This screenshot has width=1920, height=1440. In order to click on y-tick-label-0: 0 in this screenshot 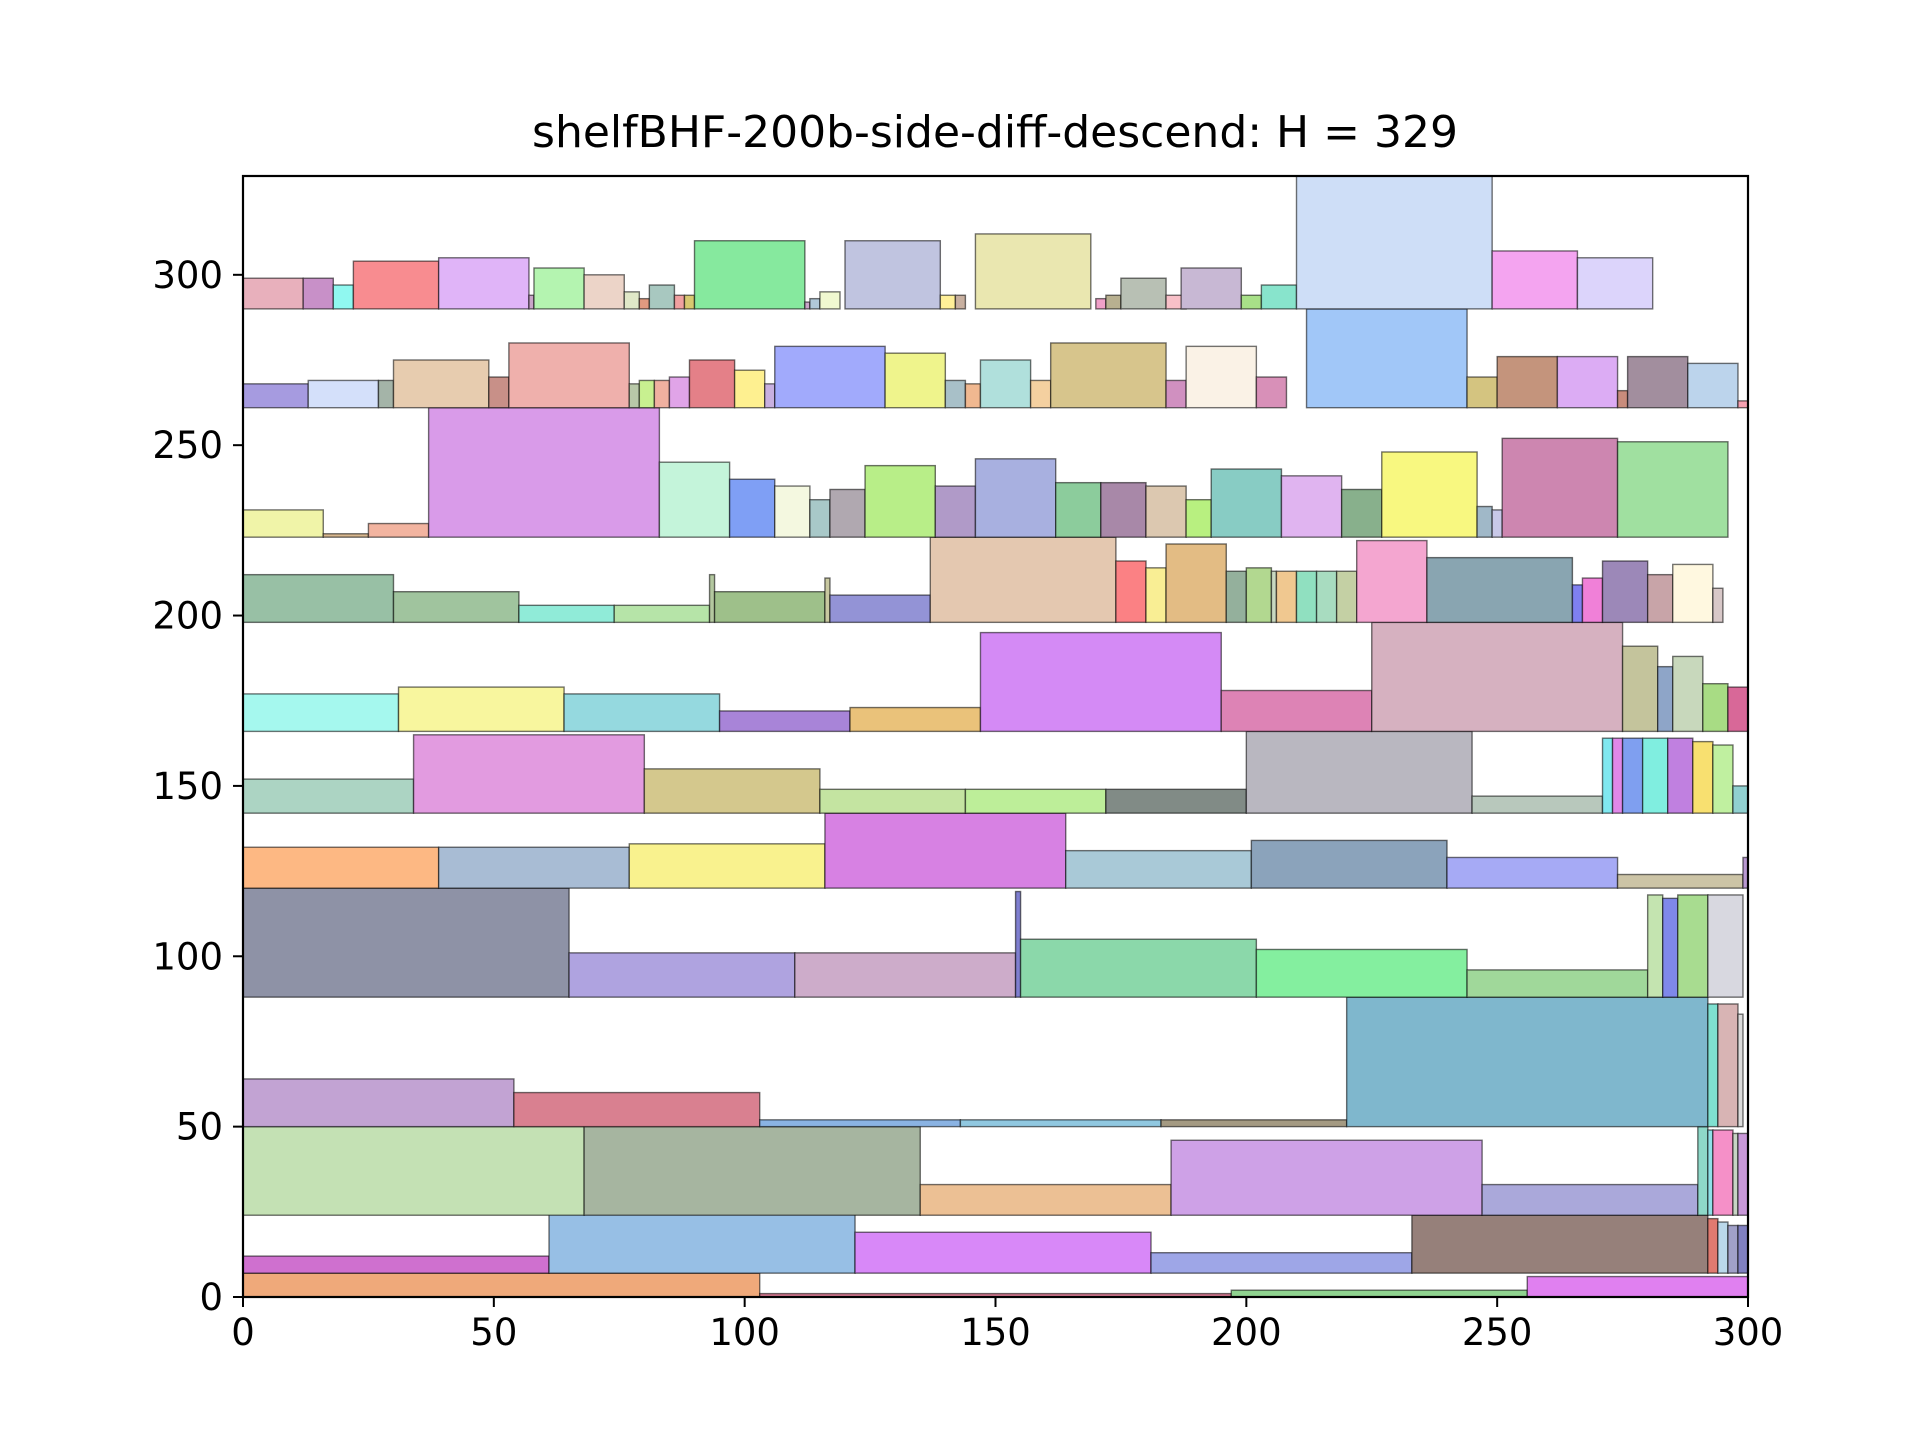, I will do `click(211, 1297)`.